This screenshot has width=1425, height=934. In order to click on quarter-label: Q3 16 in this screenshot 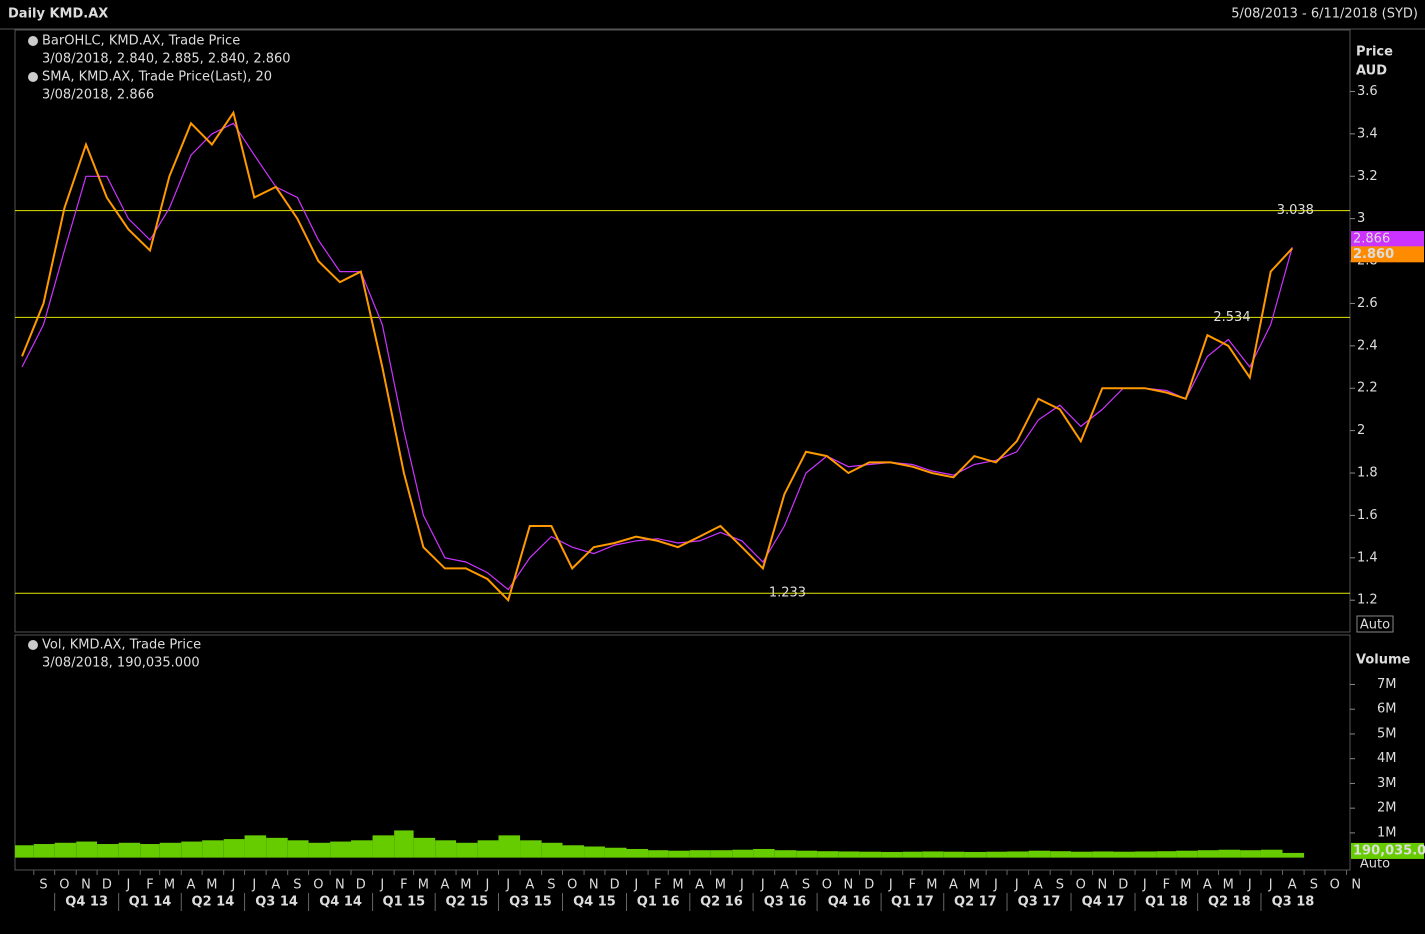, I will do `click(785, 902)`.